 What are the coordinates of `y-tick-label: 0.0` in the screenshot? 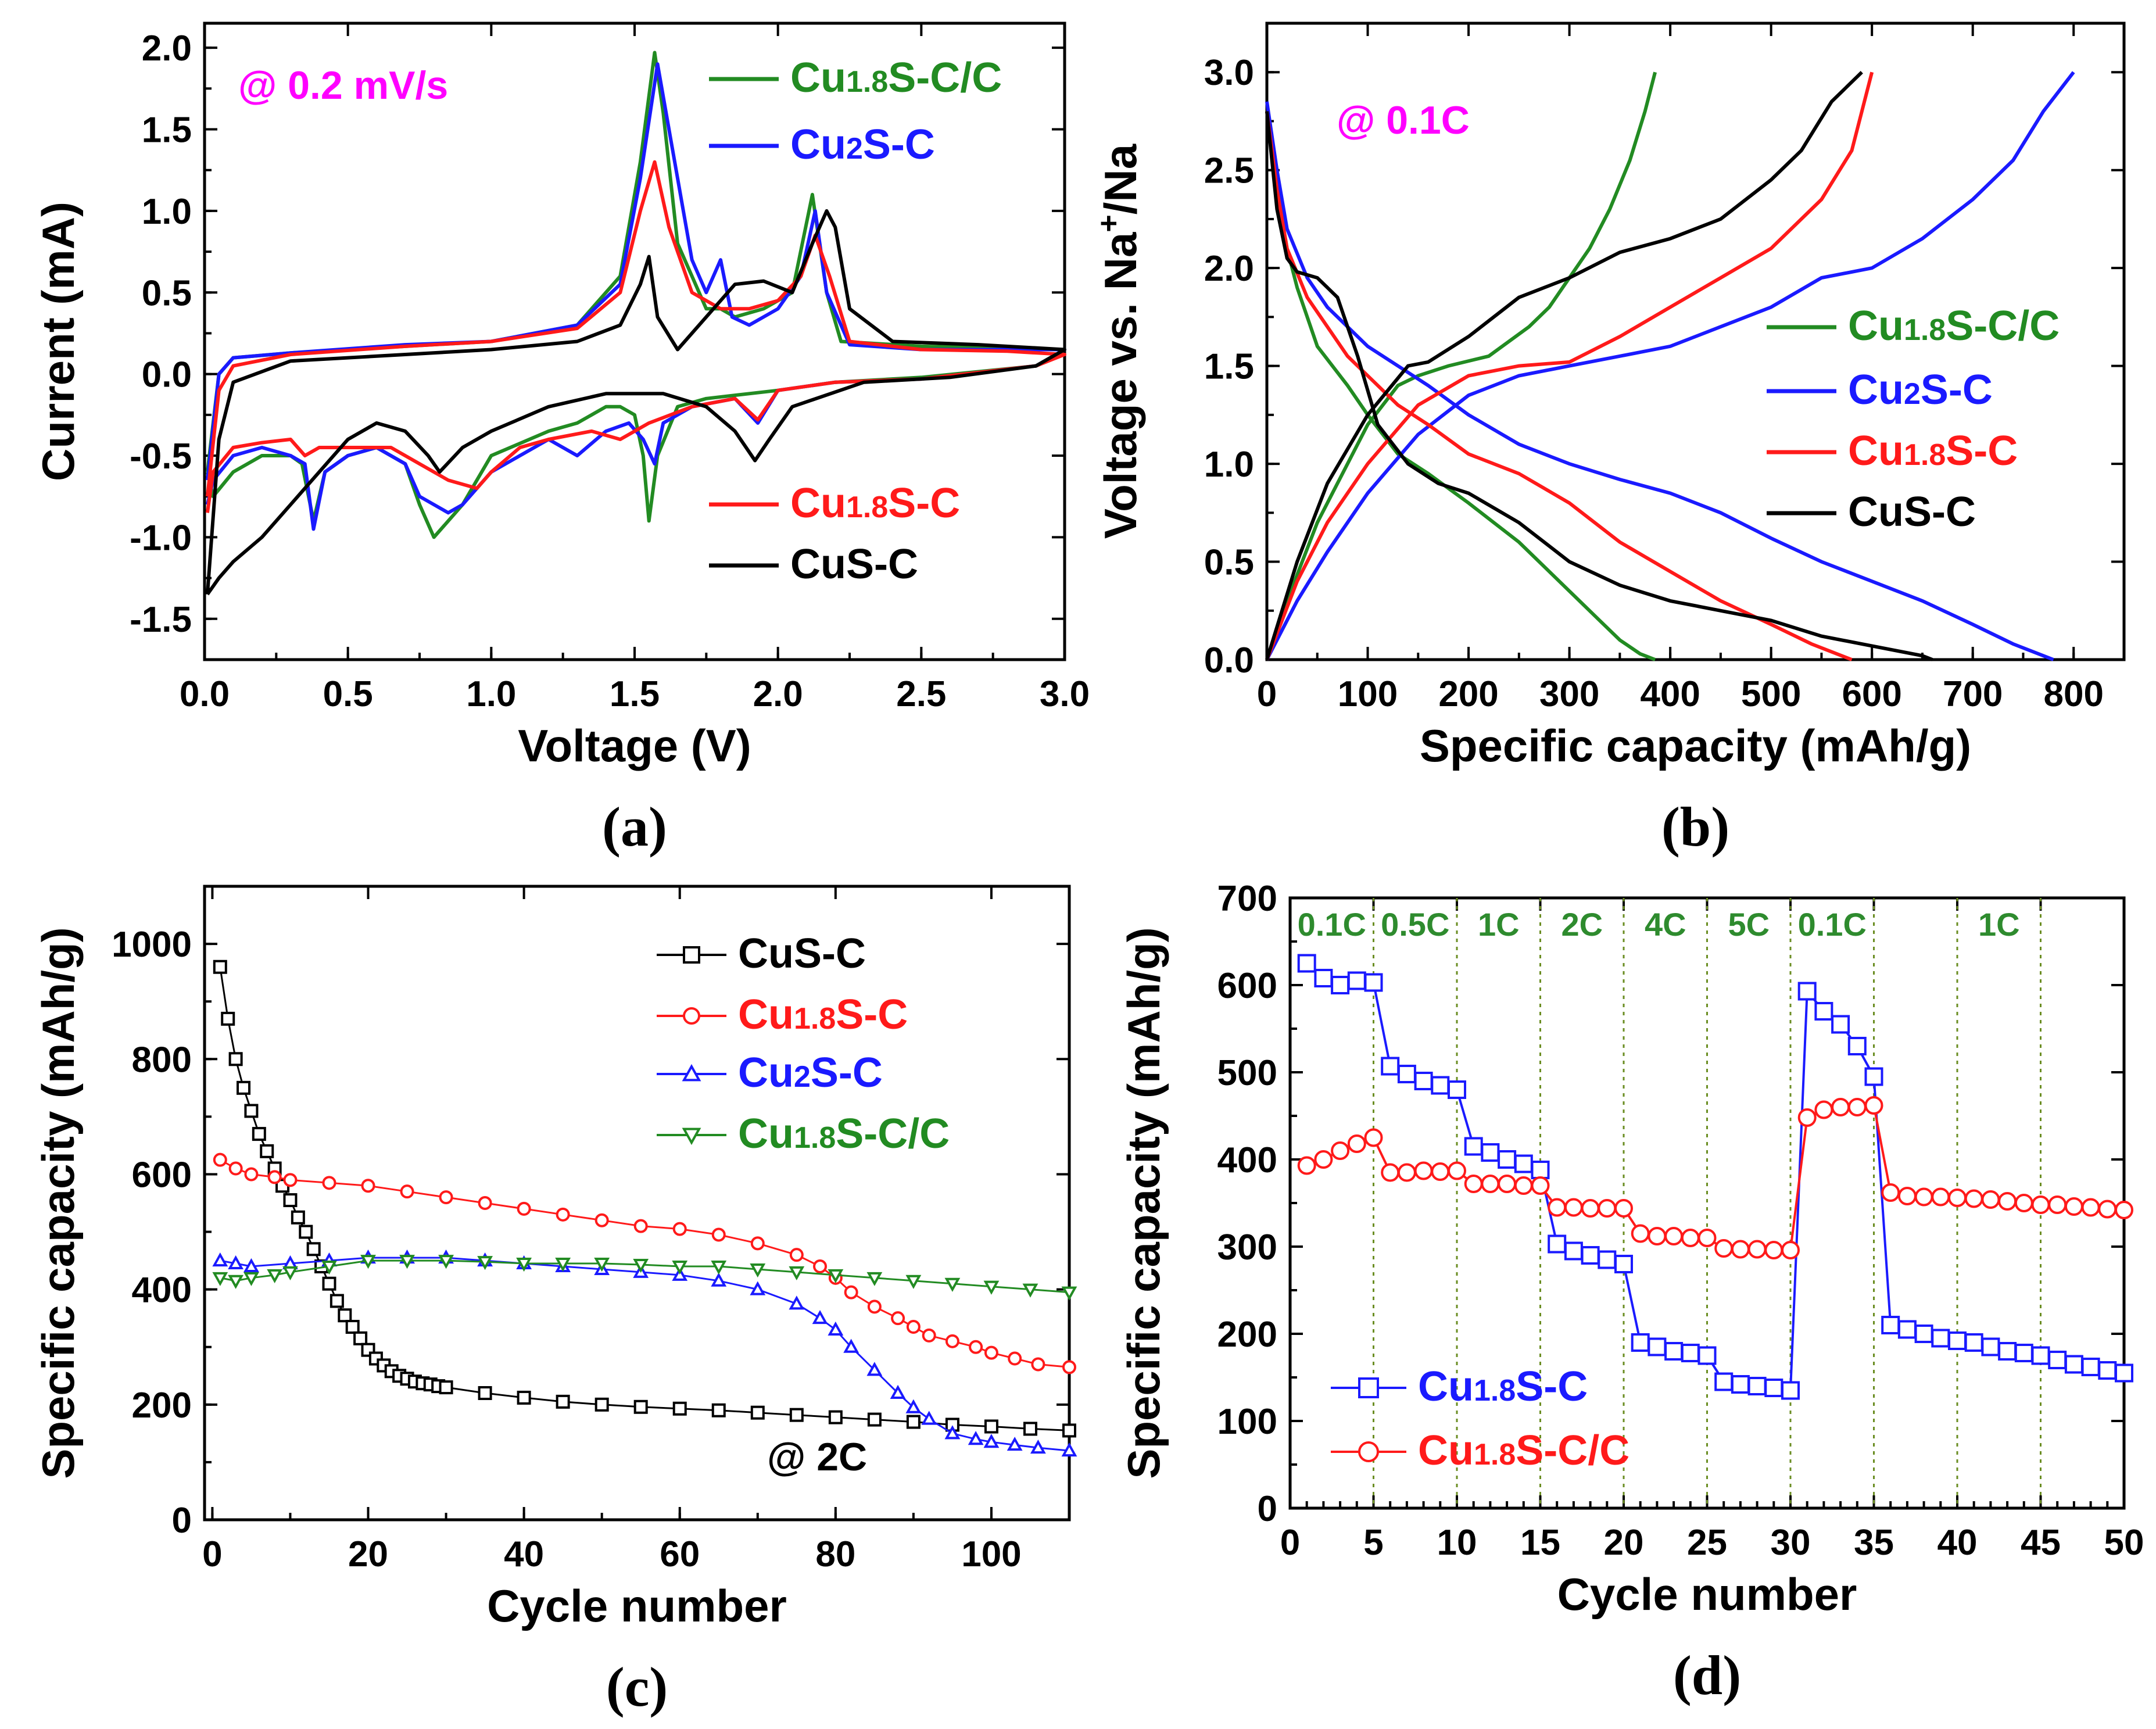 It's located at (167, 375).